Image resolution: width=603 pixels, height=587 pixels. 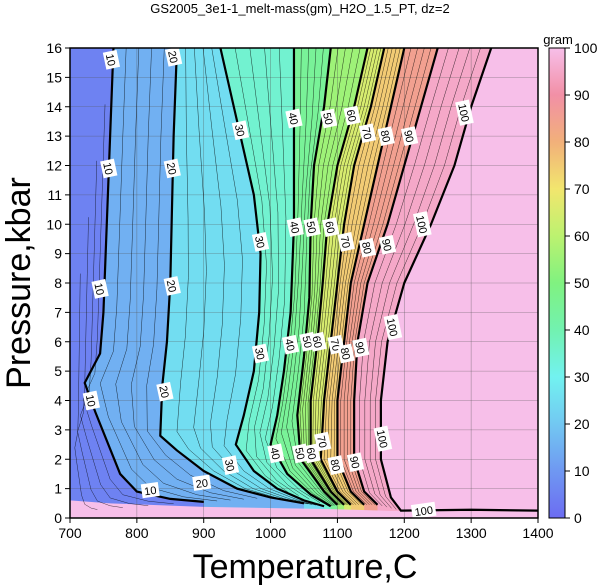 I want to click on contour-label-10-0: 10, so click(x=111, y=59).